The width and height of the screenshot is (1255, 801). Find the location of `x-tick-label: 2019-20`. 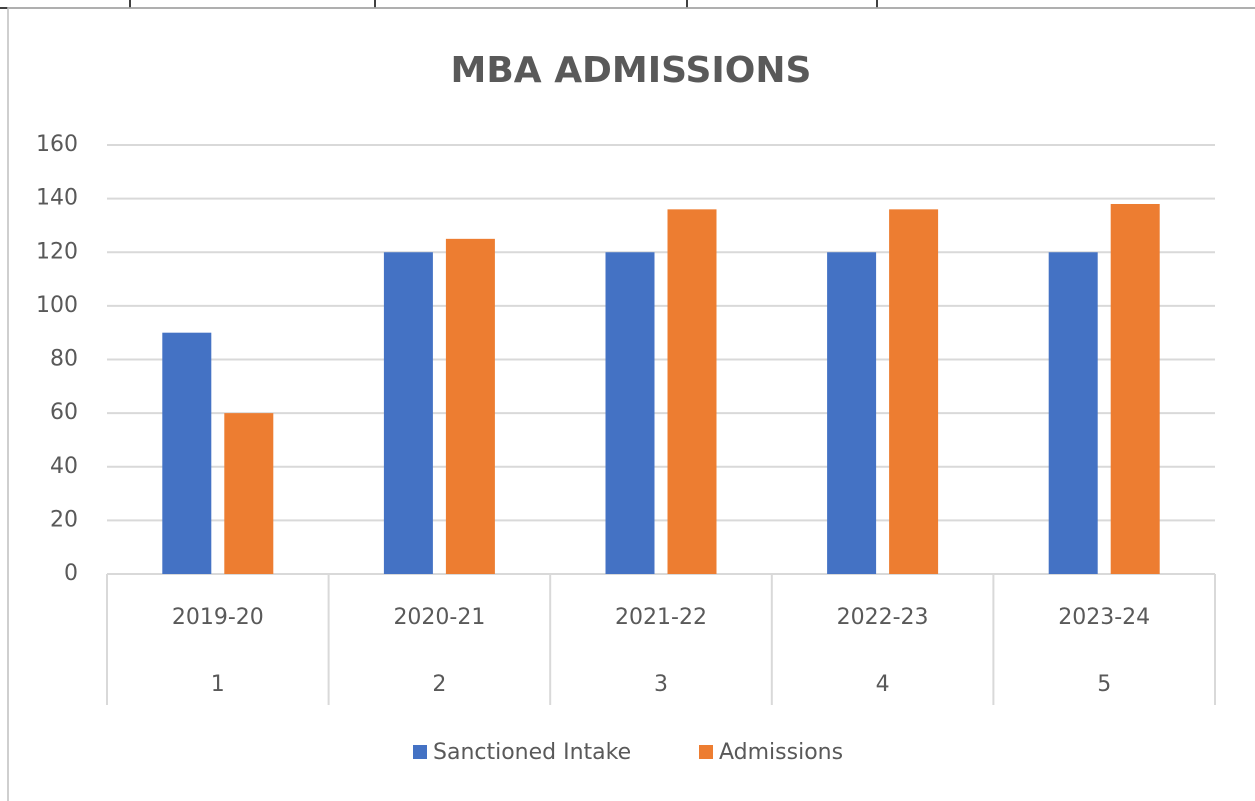

x-tick-label: 2019-20 is located at coordinates (218, 617).